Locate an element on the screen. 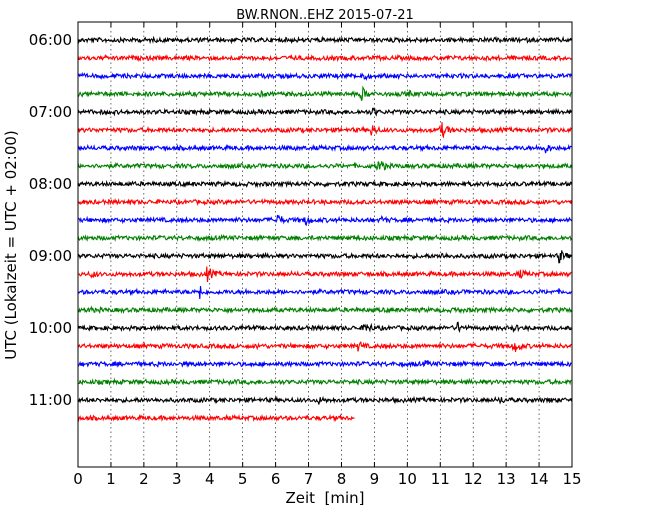 The image size is (650, 520). y-tick-label: 11:00 is located at coordinates (50, 400).